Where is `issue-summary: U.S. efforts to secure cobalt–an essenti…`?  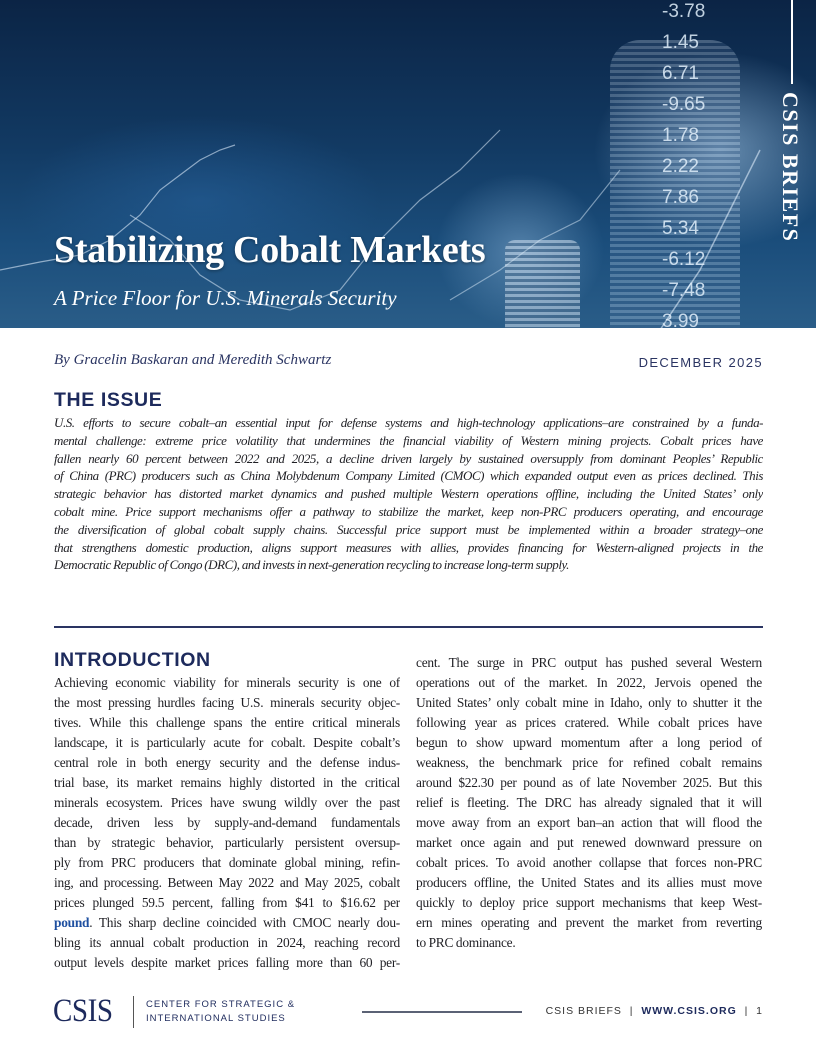
issue-summary: U.S. efforts to secure cobalt–an essenti… is located at coordinates (408, 494).